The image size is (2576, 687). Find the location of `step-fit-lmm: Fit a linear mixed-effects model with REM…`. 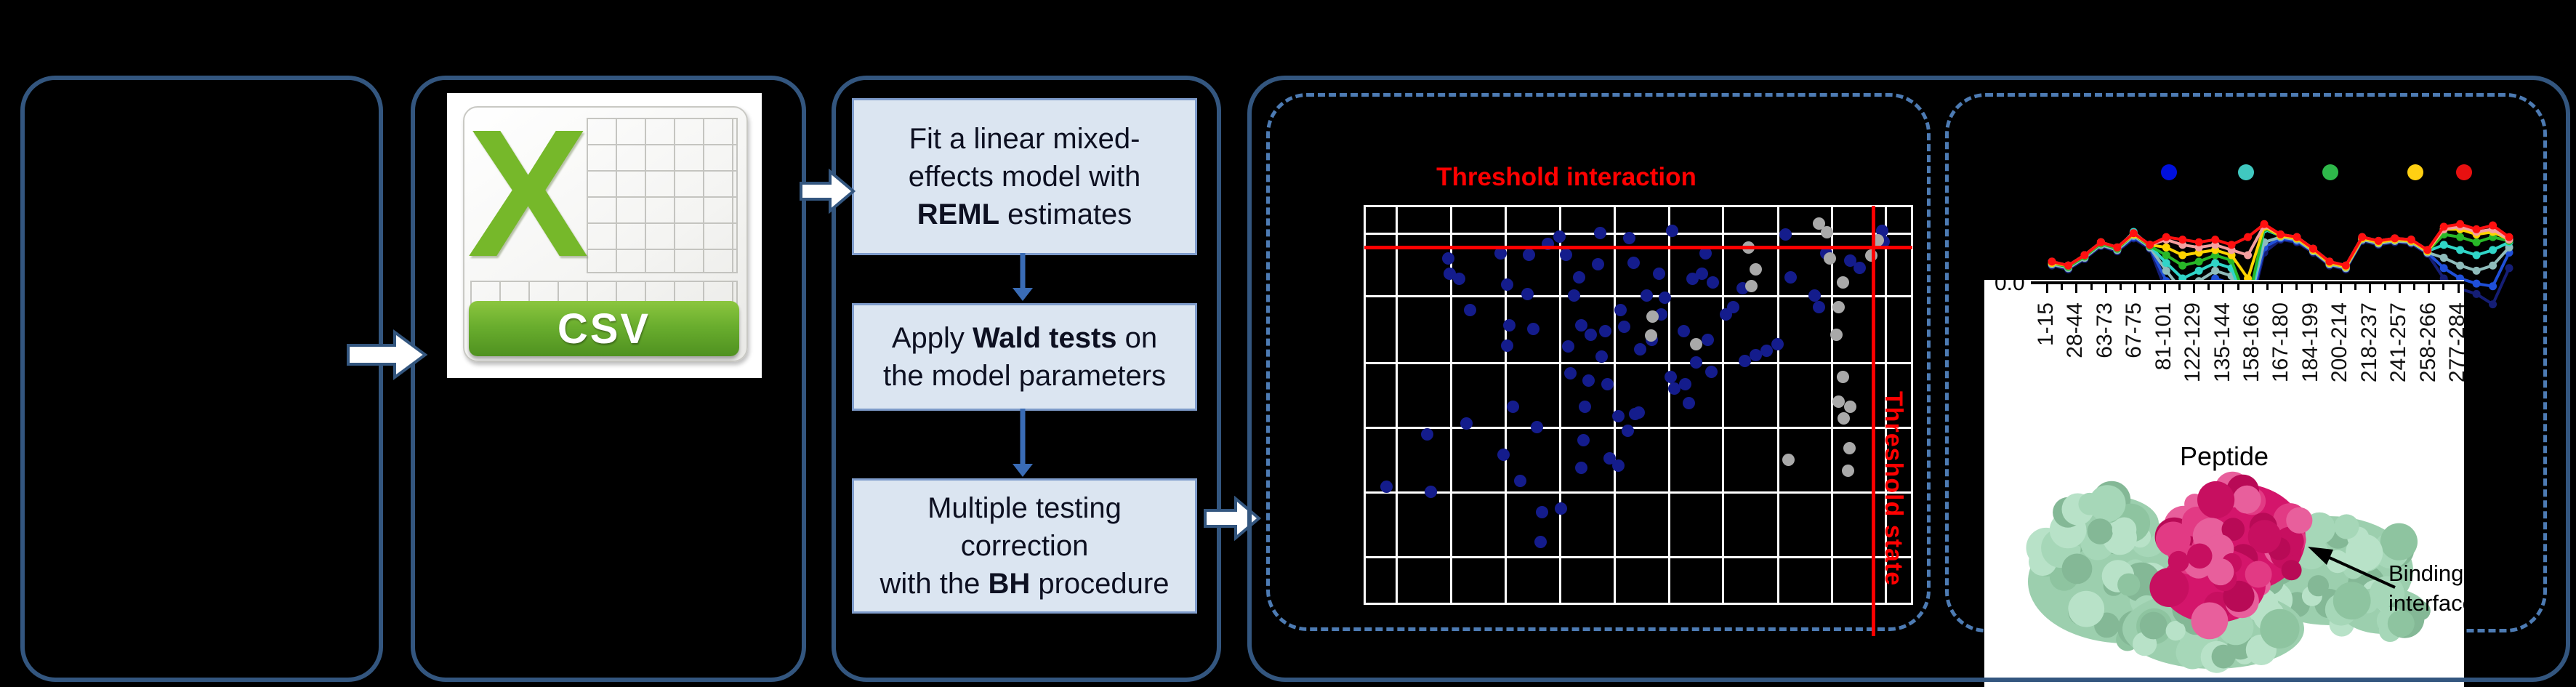

step-fit-lmm: Fit a linear mixed-effects model with REM… is located at coordinates (1024, 176).